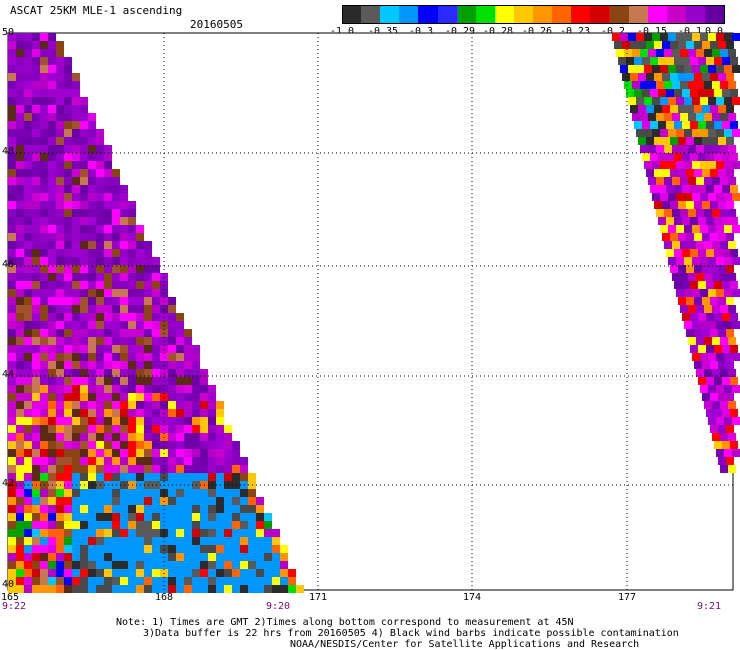  Describe the element at coordinates (383, 31) in the screenshot. I see `colorbar-label: -0.35` at that location.